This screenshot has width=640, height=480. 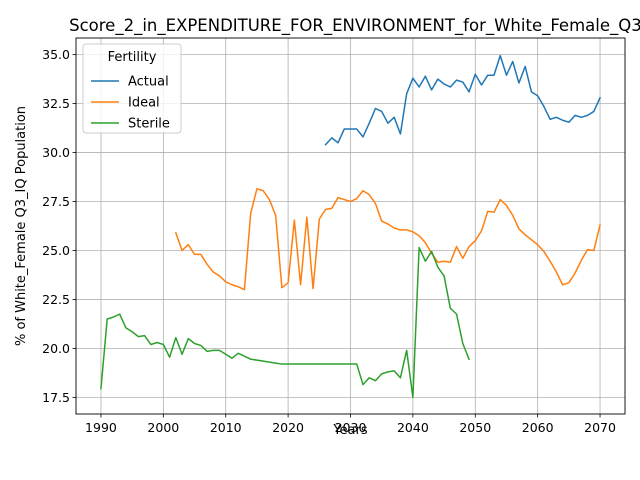 What do you see at coordinates (56, 152) in the screenshot?
I see `y-tick-label: 30.0` at bounding box center [56, 152].